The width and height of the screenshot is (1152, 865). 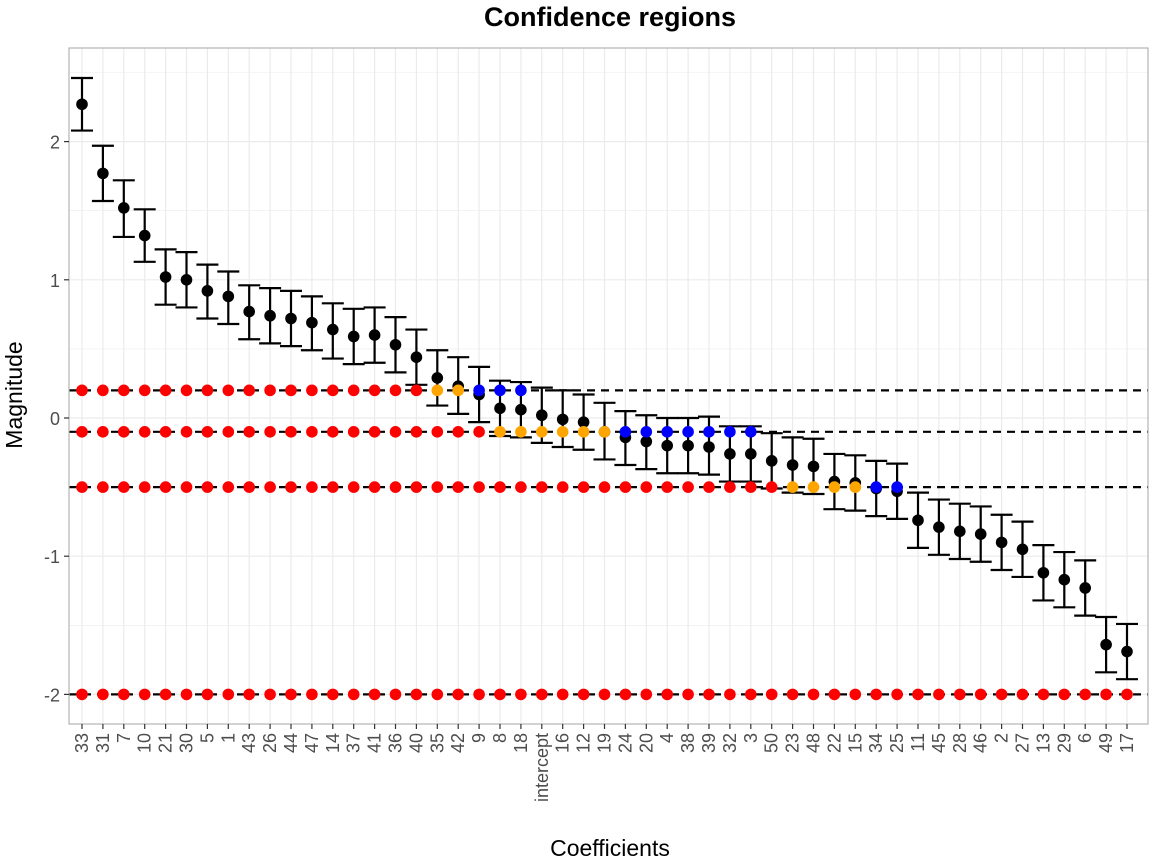 I want to click on x-tick-label: 34, so click(x=876, y=743).